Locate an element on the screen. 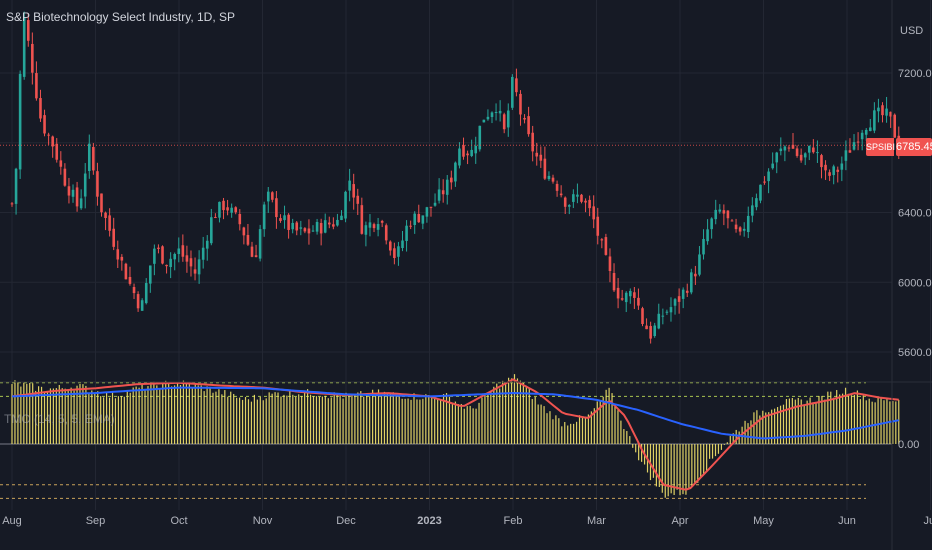 This screenshot has height=550, width=932. osc-signal-blue-line is located at coordinates (455, 413).